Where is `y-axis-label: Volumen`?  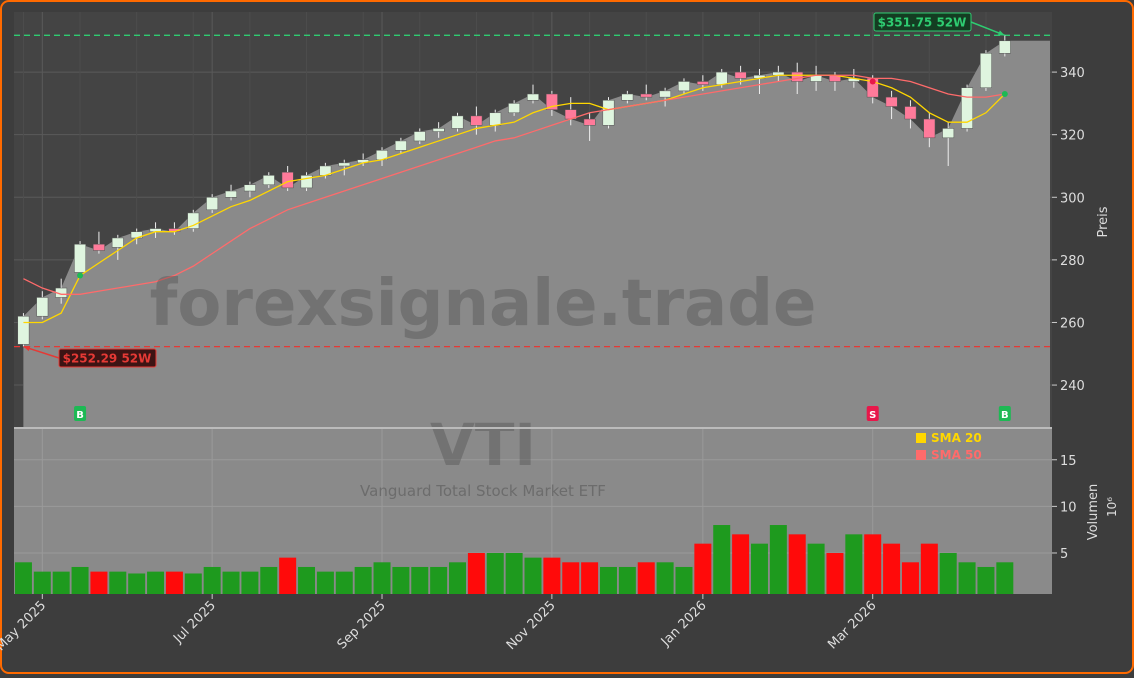 y-axis-label: Volumen is located at coordinates (1093, 512).